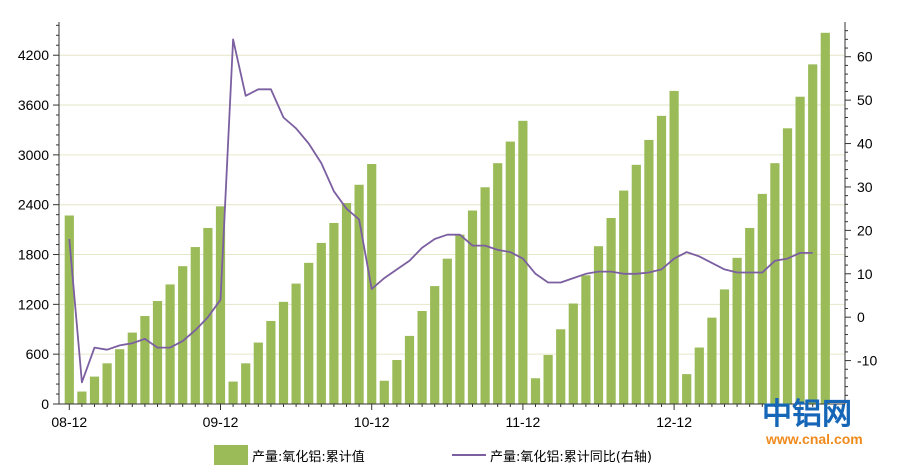 This screenshot has width=897, height=471. Describe the element at coordinates (865, 100) in the screenshot. I see `y-right-tick-label: 50` at that location.